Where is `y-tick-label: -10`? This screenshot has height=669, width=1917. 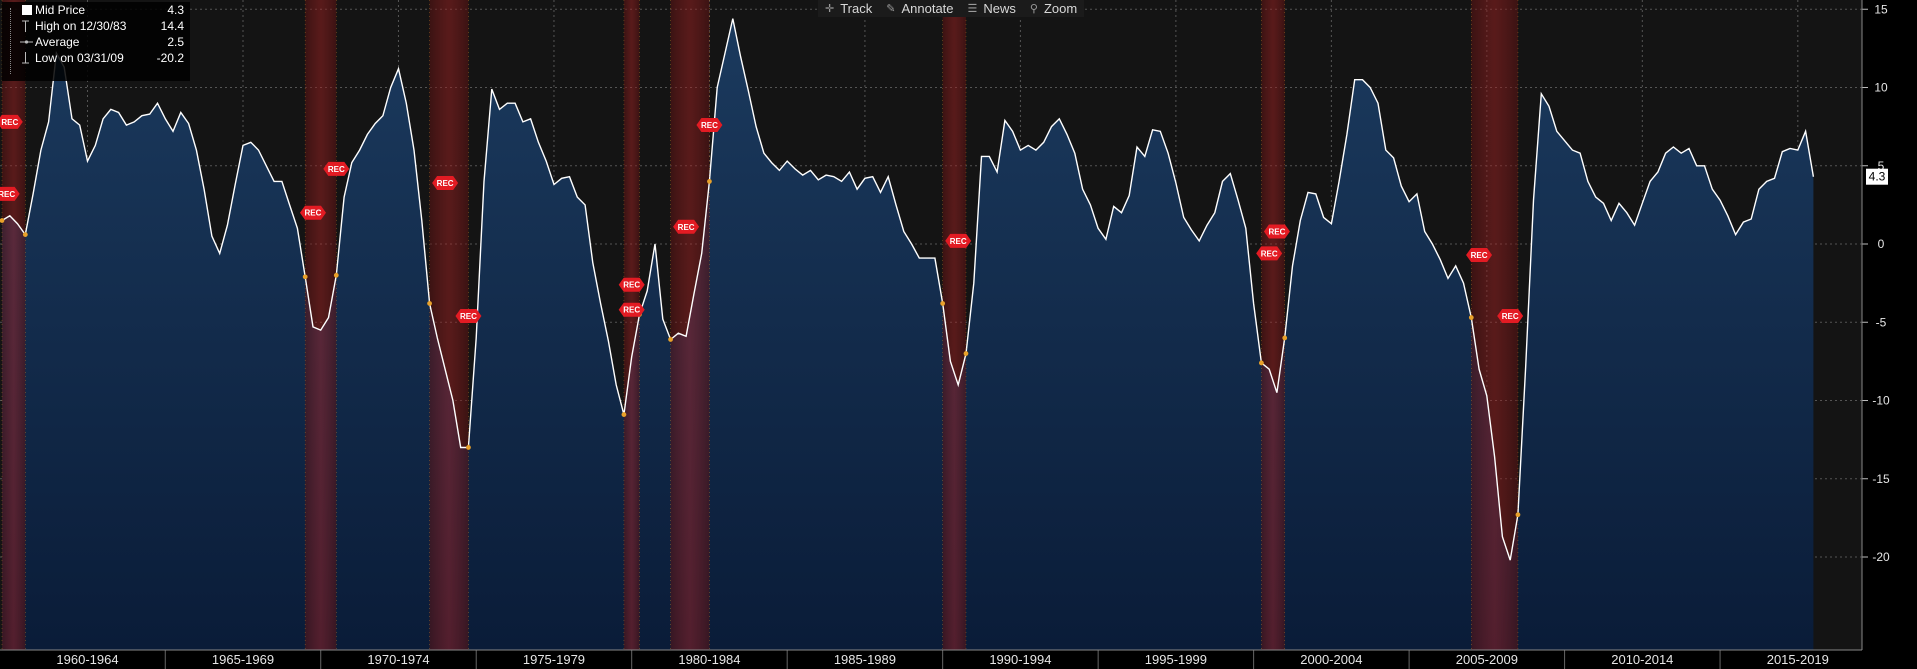
y-tick-label: -10 is located at coordinates (1881, 401).